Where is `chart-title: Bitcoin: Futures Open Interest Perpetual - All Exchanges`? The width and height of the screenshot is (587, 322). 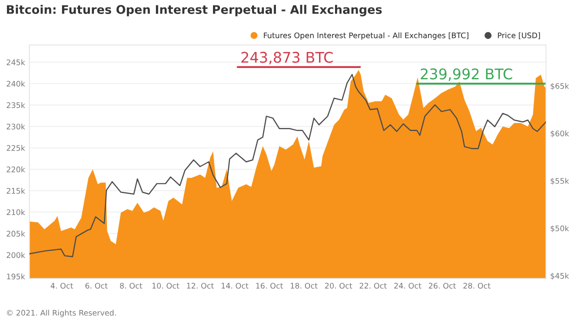 chart-title: Bitcoin: Futures Open Interest Perpetual - All Exchanges is located at coordinates (194, 10).